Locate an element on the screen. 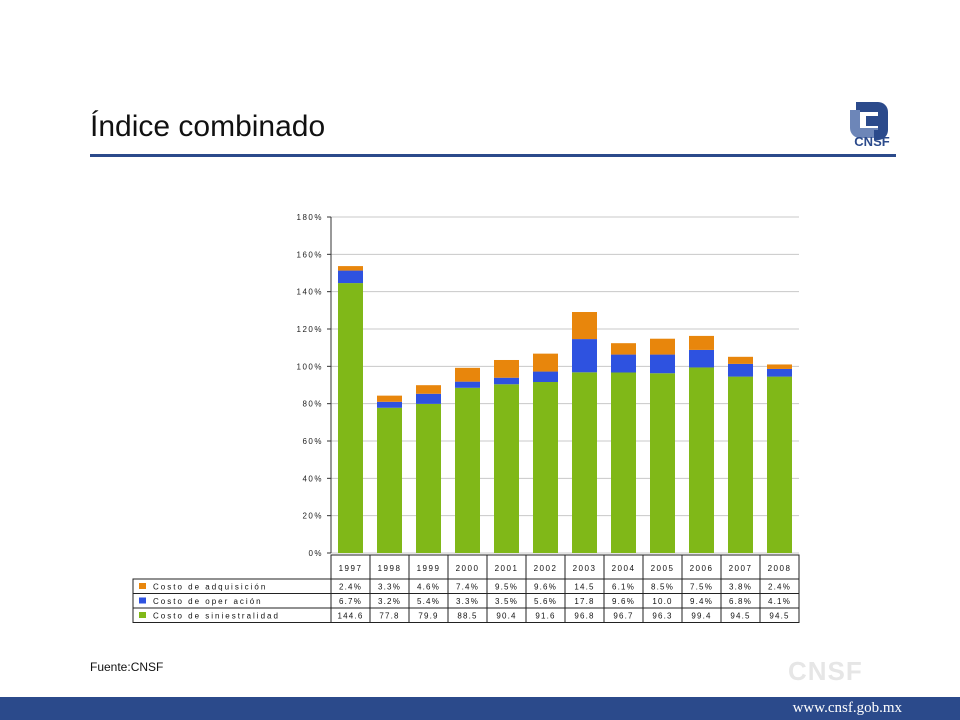 This screenshot has height=720, width=960. bar-costo-de-oper-ación-2005 is located at coordinates (662, 364).